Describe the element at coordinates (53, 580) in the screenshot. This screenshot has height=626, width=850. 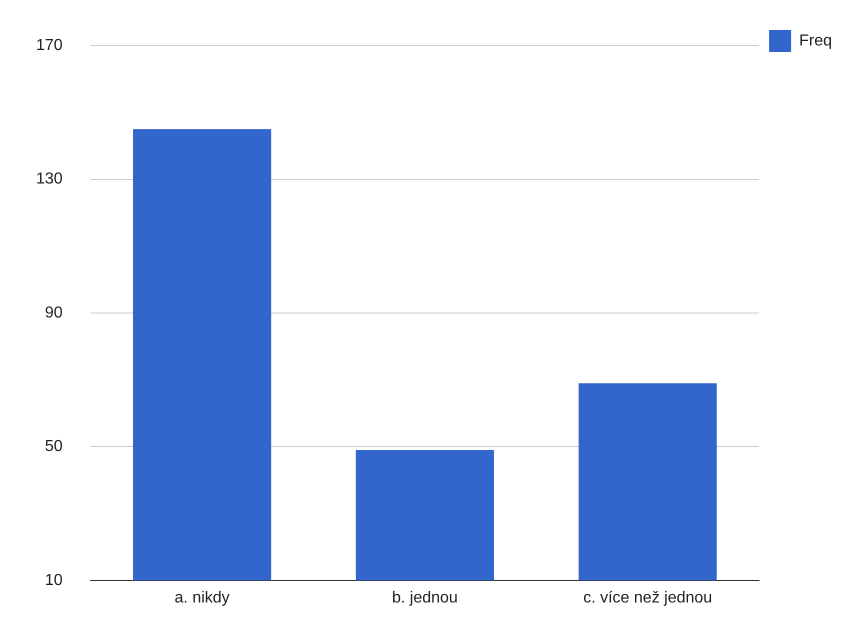
I see `y-tick-label: 10` at that location.